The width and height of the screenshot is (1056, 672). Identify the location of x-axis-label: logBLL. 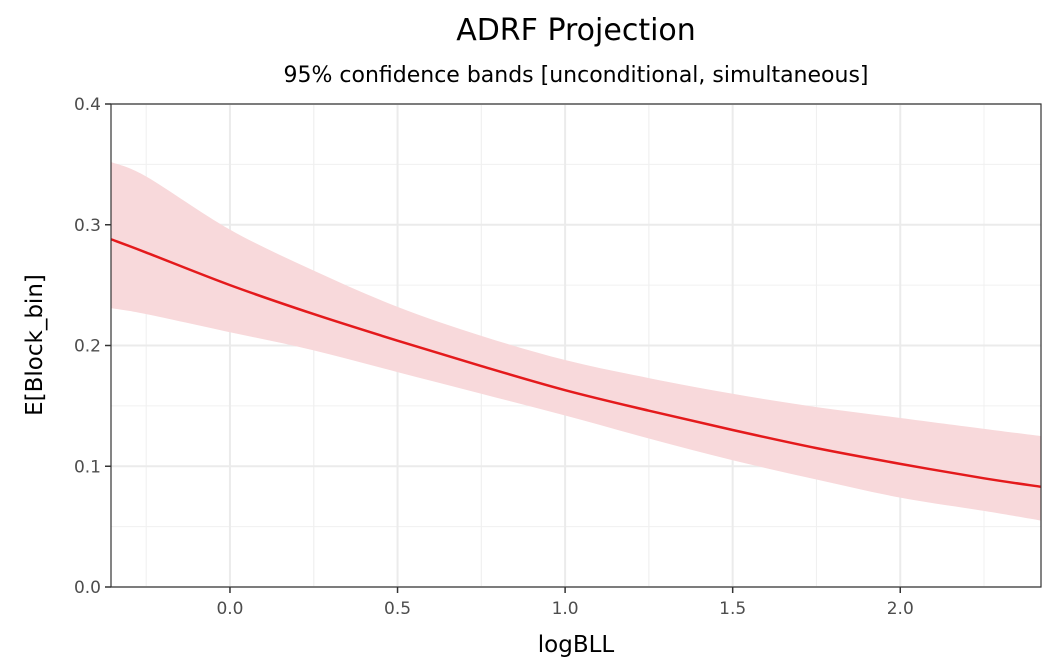
(576, 645).